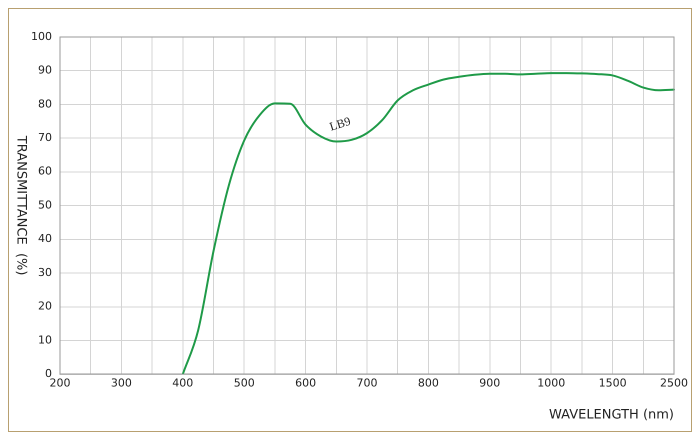 This screenshot has height=440, width=700. Describe the element at coordinates (612, 383) in the screenshot. I see `x-tick-label: 1500` at that location.